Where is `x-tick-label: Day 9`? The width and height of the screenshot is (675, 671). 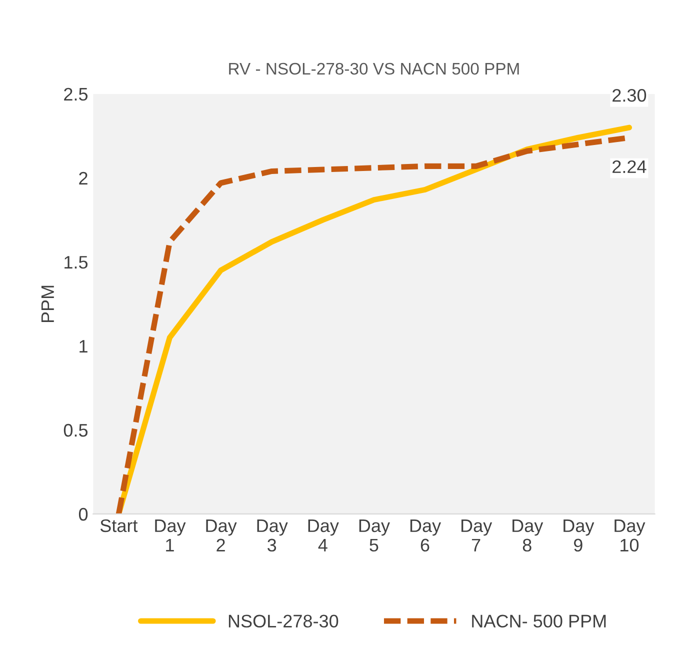
x-tick-label: Day 9 is located at coordinates (579, 536).